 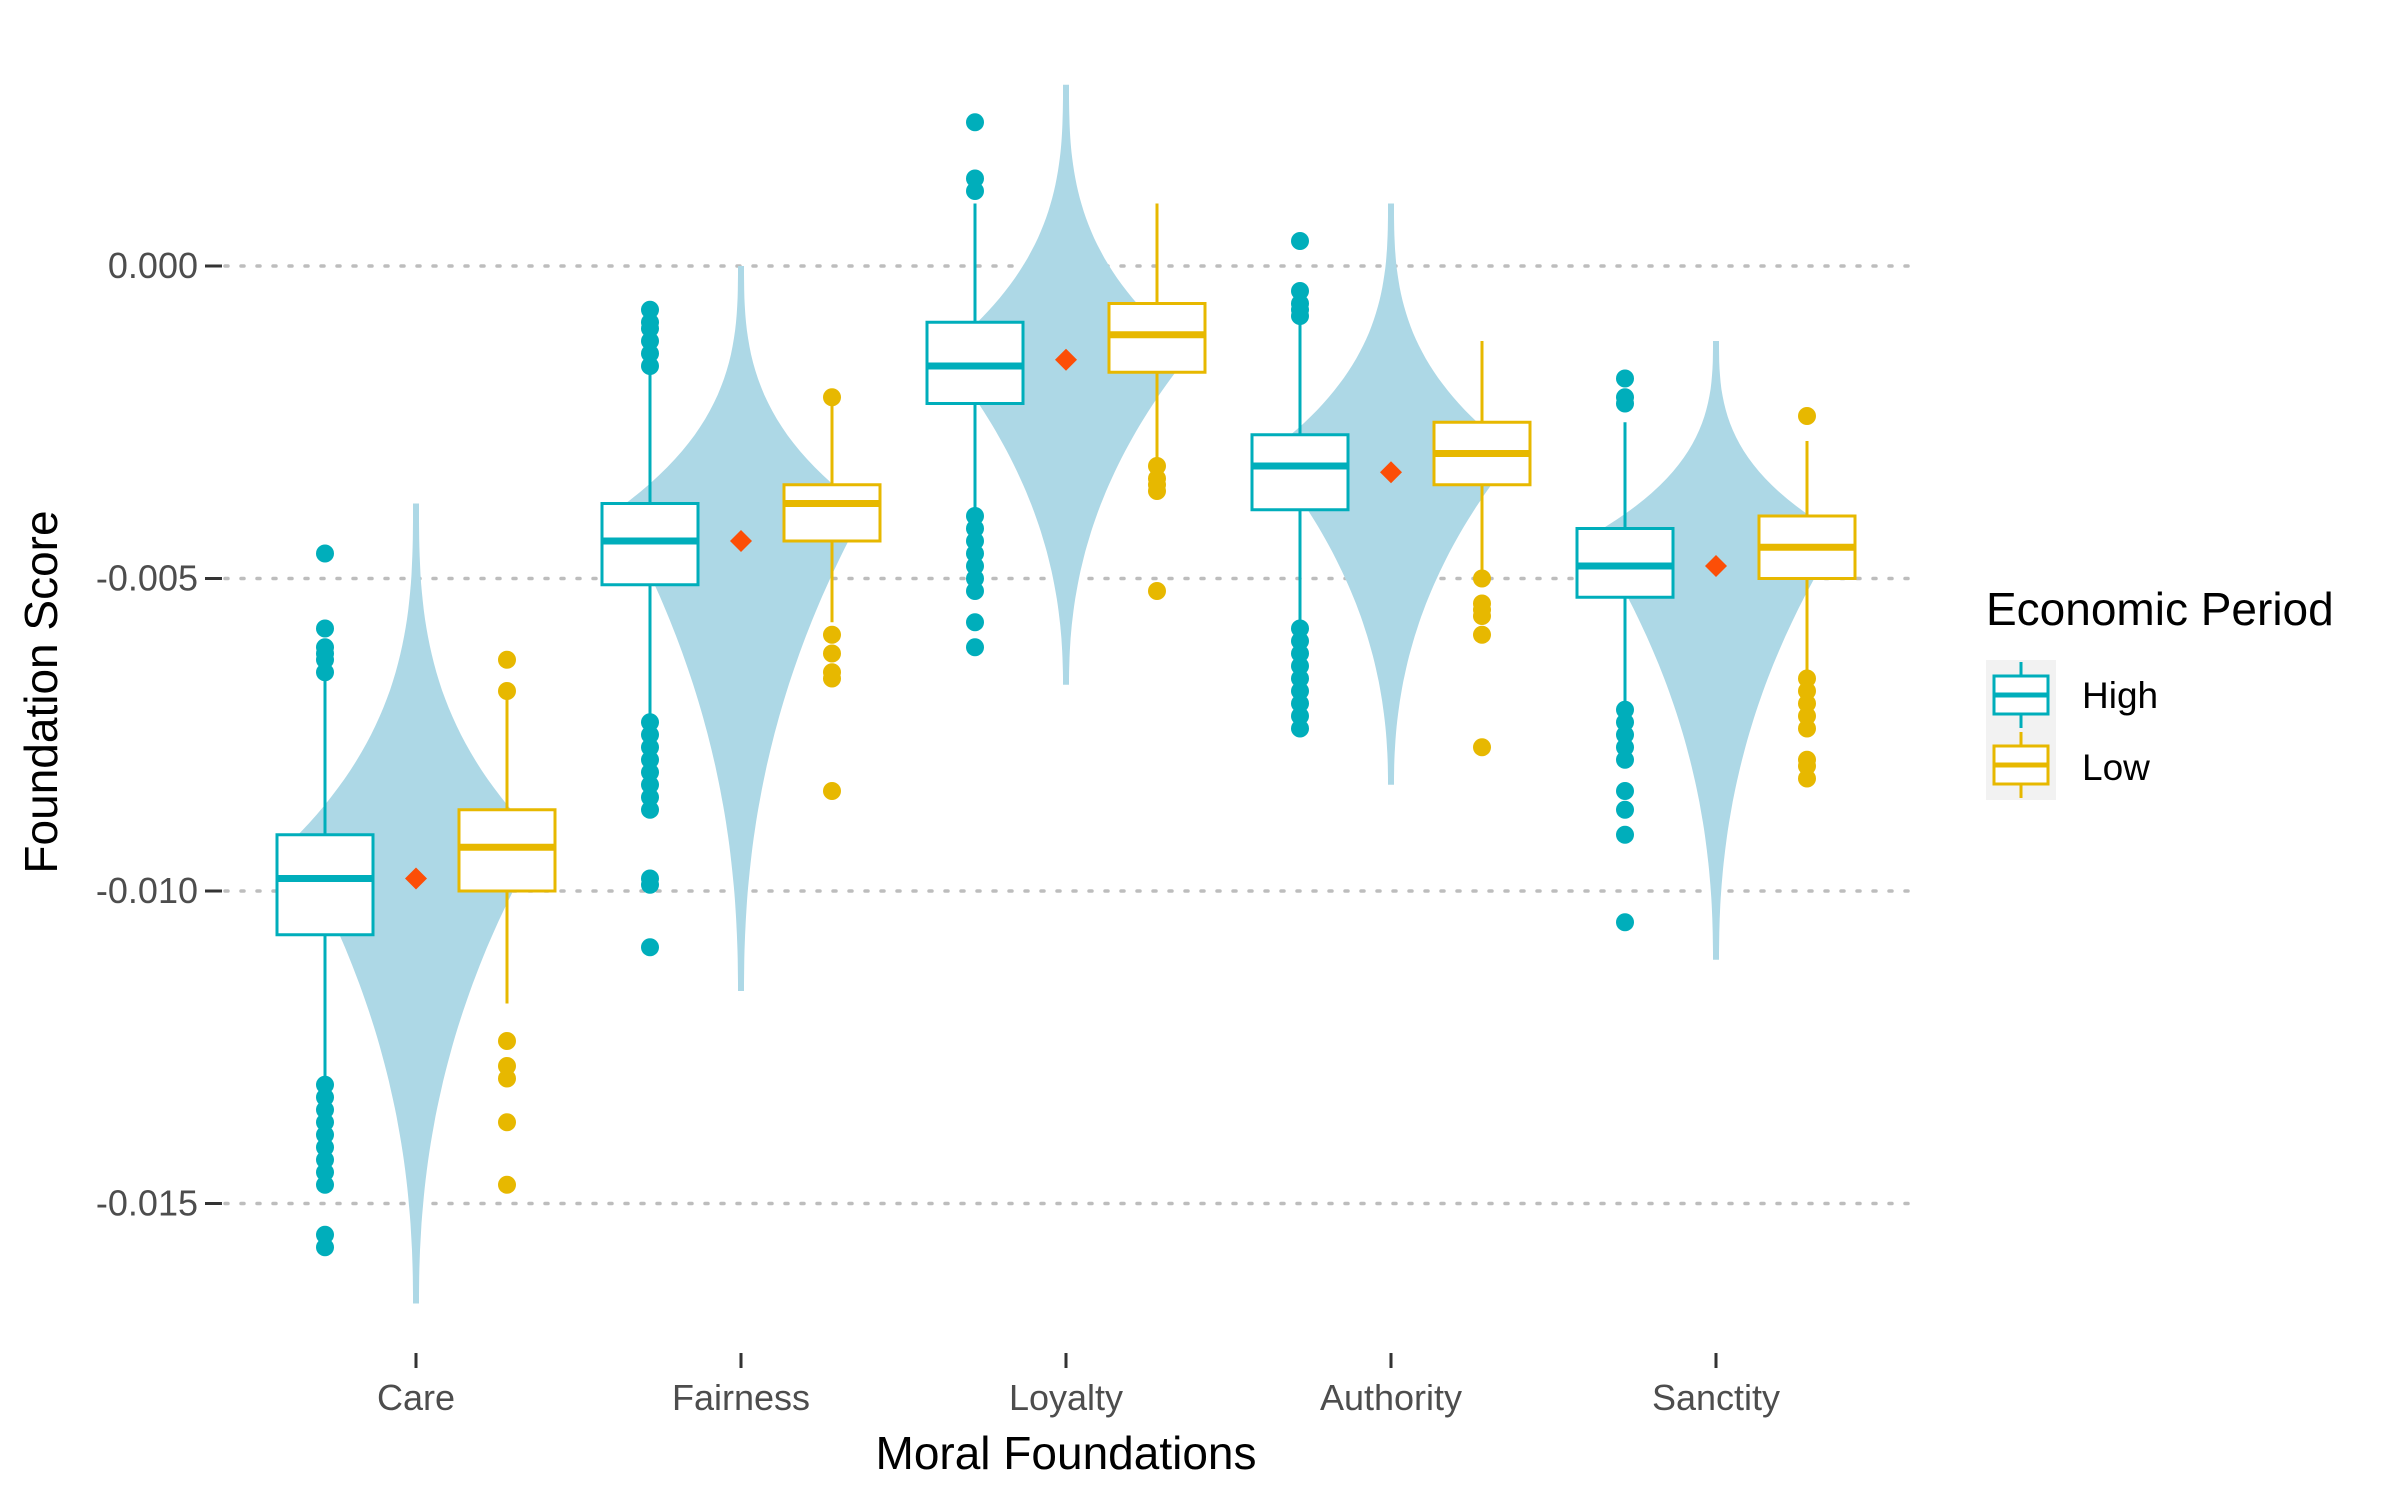 I want to click on x-axis-title: Moral Foundations, so click(x=1066, y=1453).